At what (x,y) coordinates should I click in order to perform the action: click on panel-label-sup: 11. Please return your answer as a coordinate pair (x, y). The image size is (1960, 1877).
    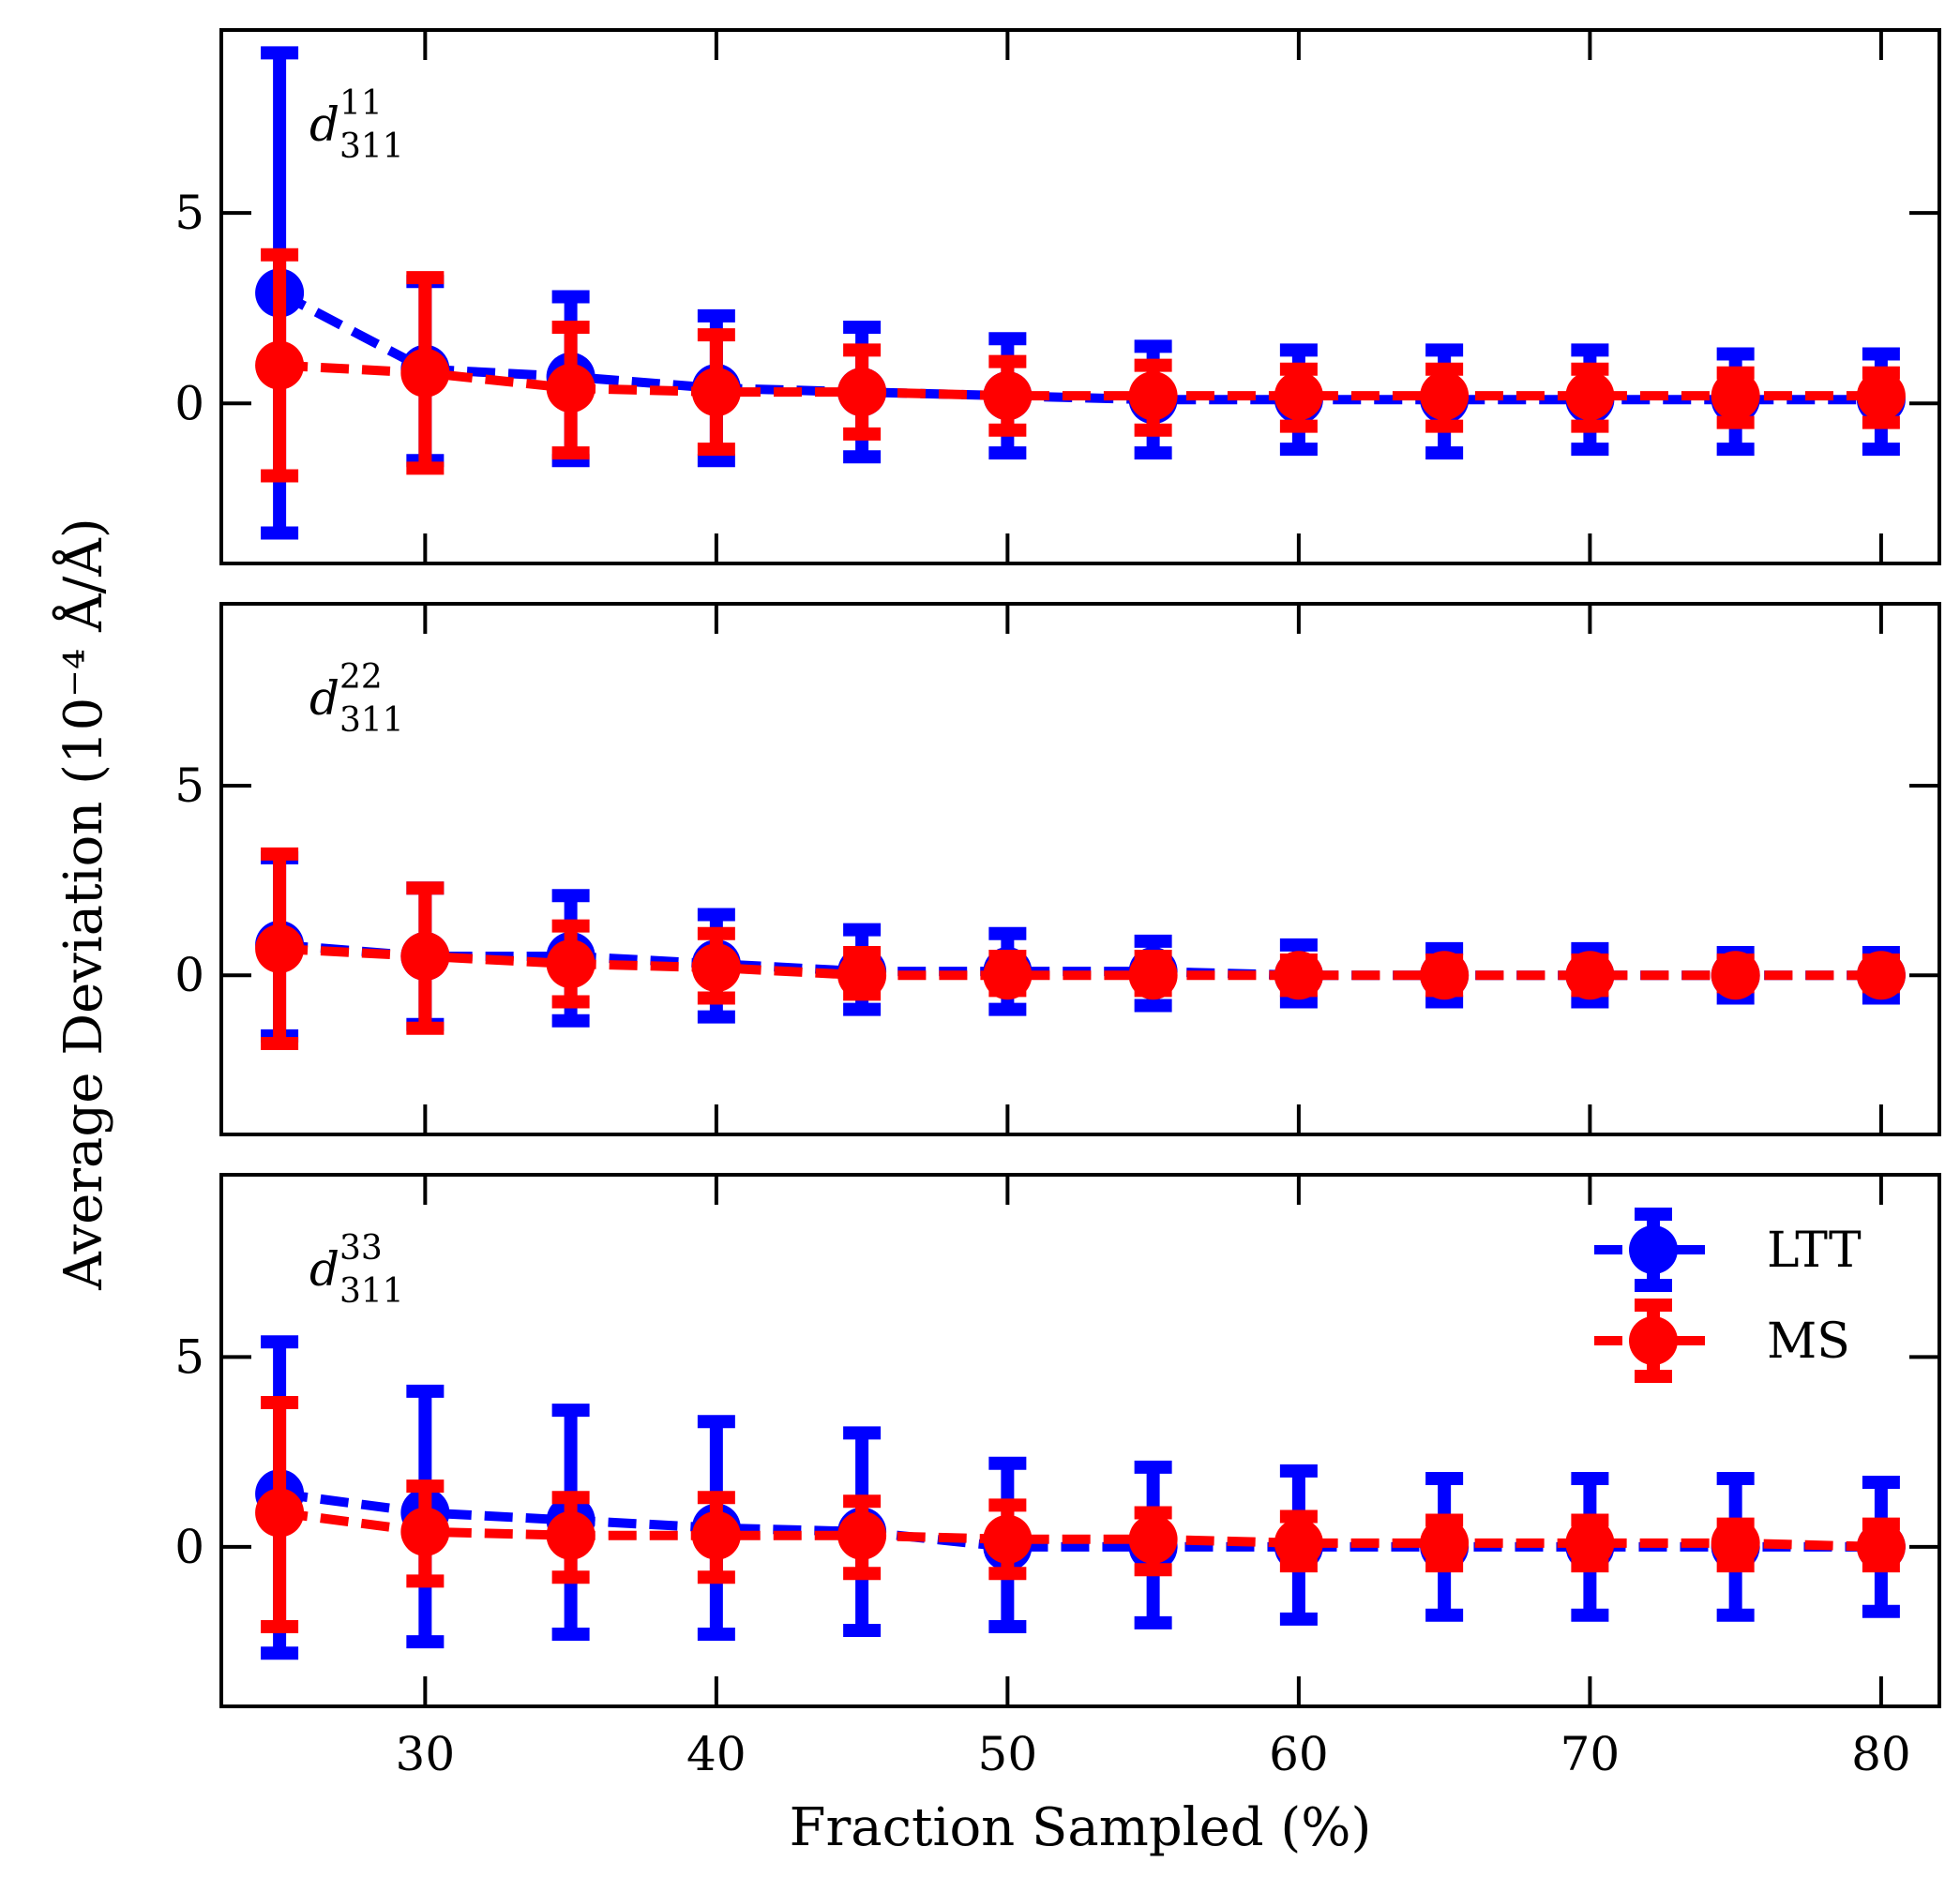
    Looking at the image, I should click on (361, 103).